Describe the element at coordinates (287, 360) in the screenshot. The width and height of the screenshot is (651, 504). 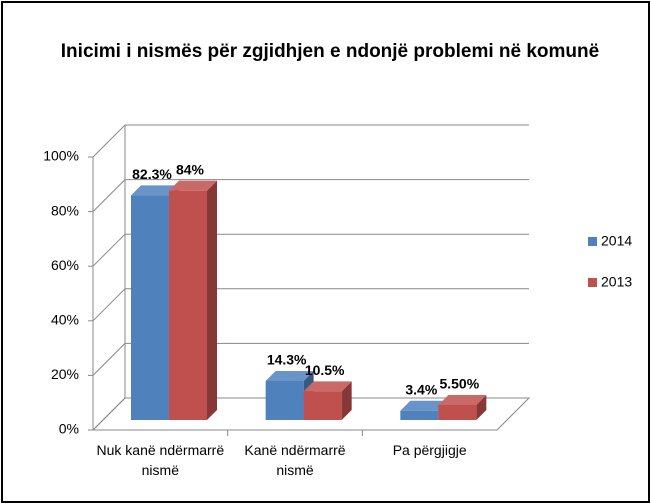
I see `data-label: 14.3%` at that location.